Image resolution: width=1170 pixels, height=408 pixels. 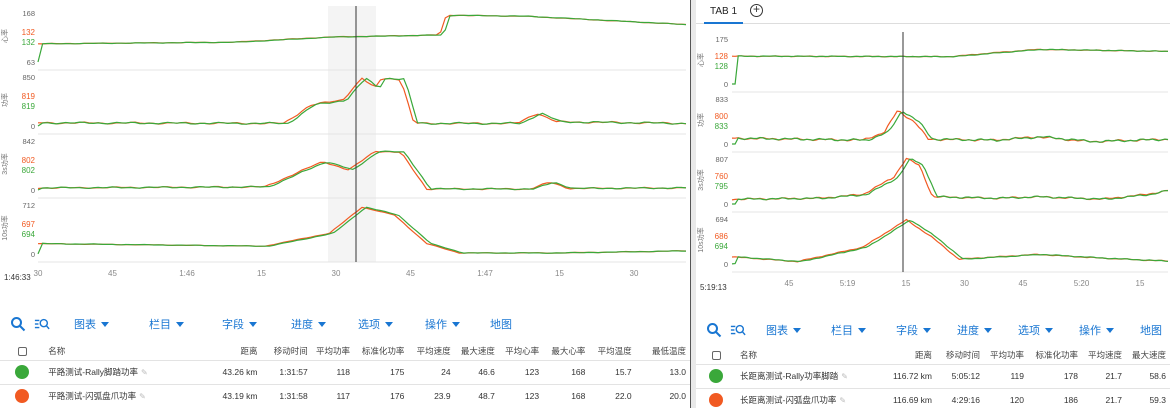 I want to click on cell: 175, so click(x=381, y=371).